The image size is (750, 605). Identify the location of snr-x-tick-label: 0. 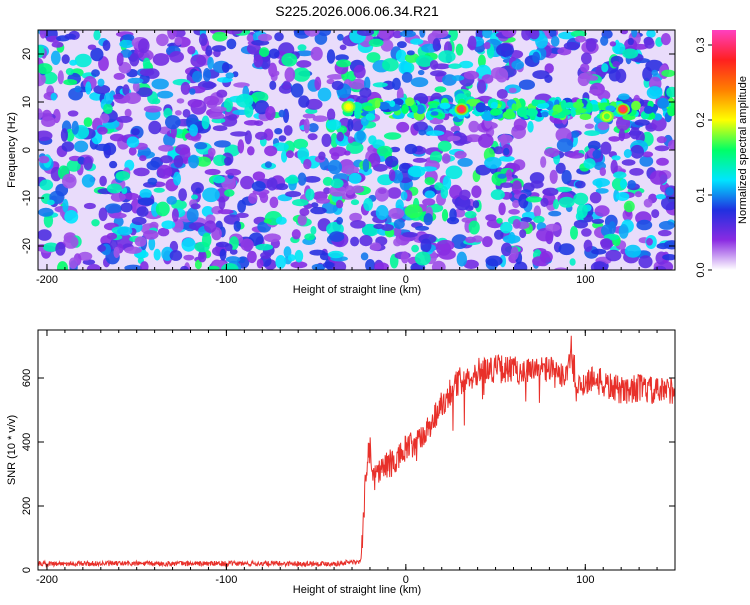
(406, 580).